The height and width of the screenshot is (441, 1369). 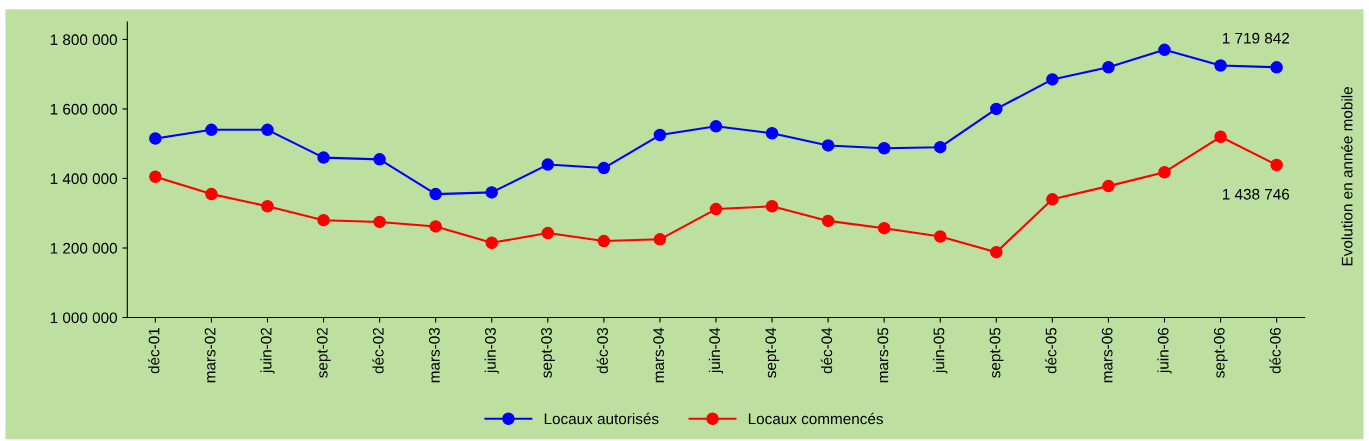 I want to click on x-tick-label: juin-06, so click(x=1164, y=350).